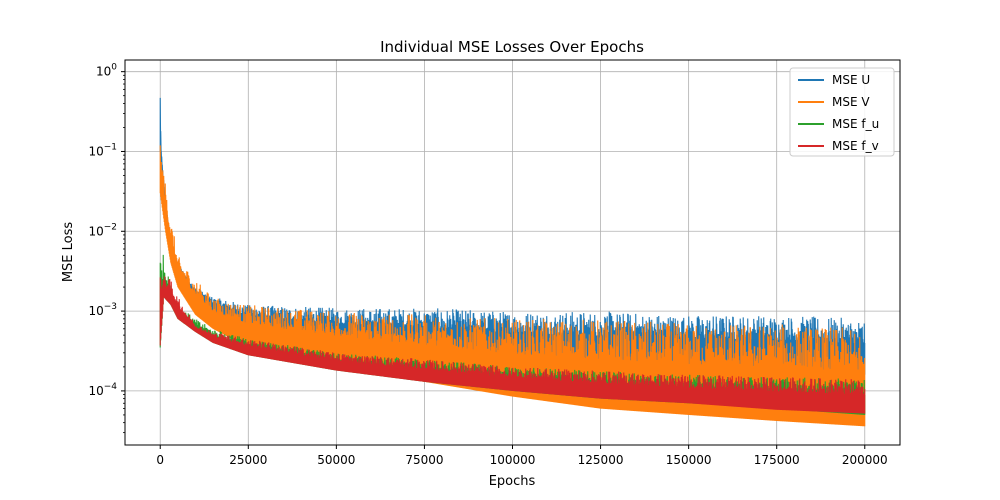  I want to click on x-tick-label: 200000, so click(865, 460).